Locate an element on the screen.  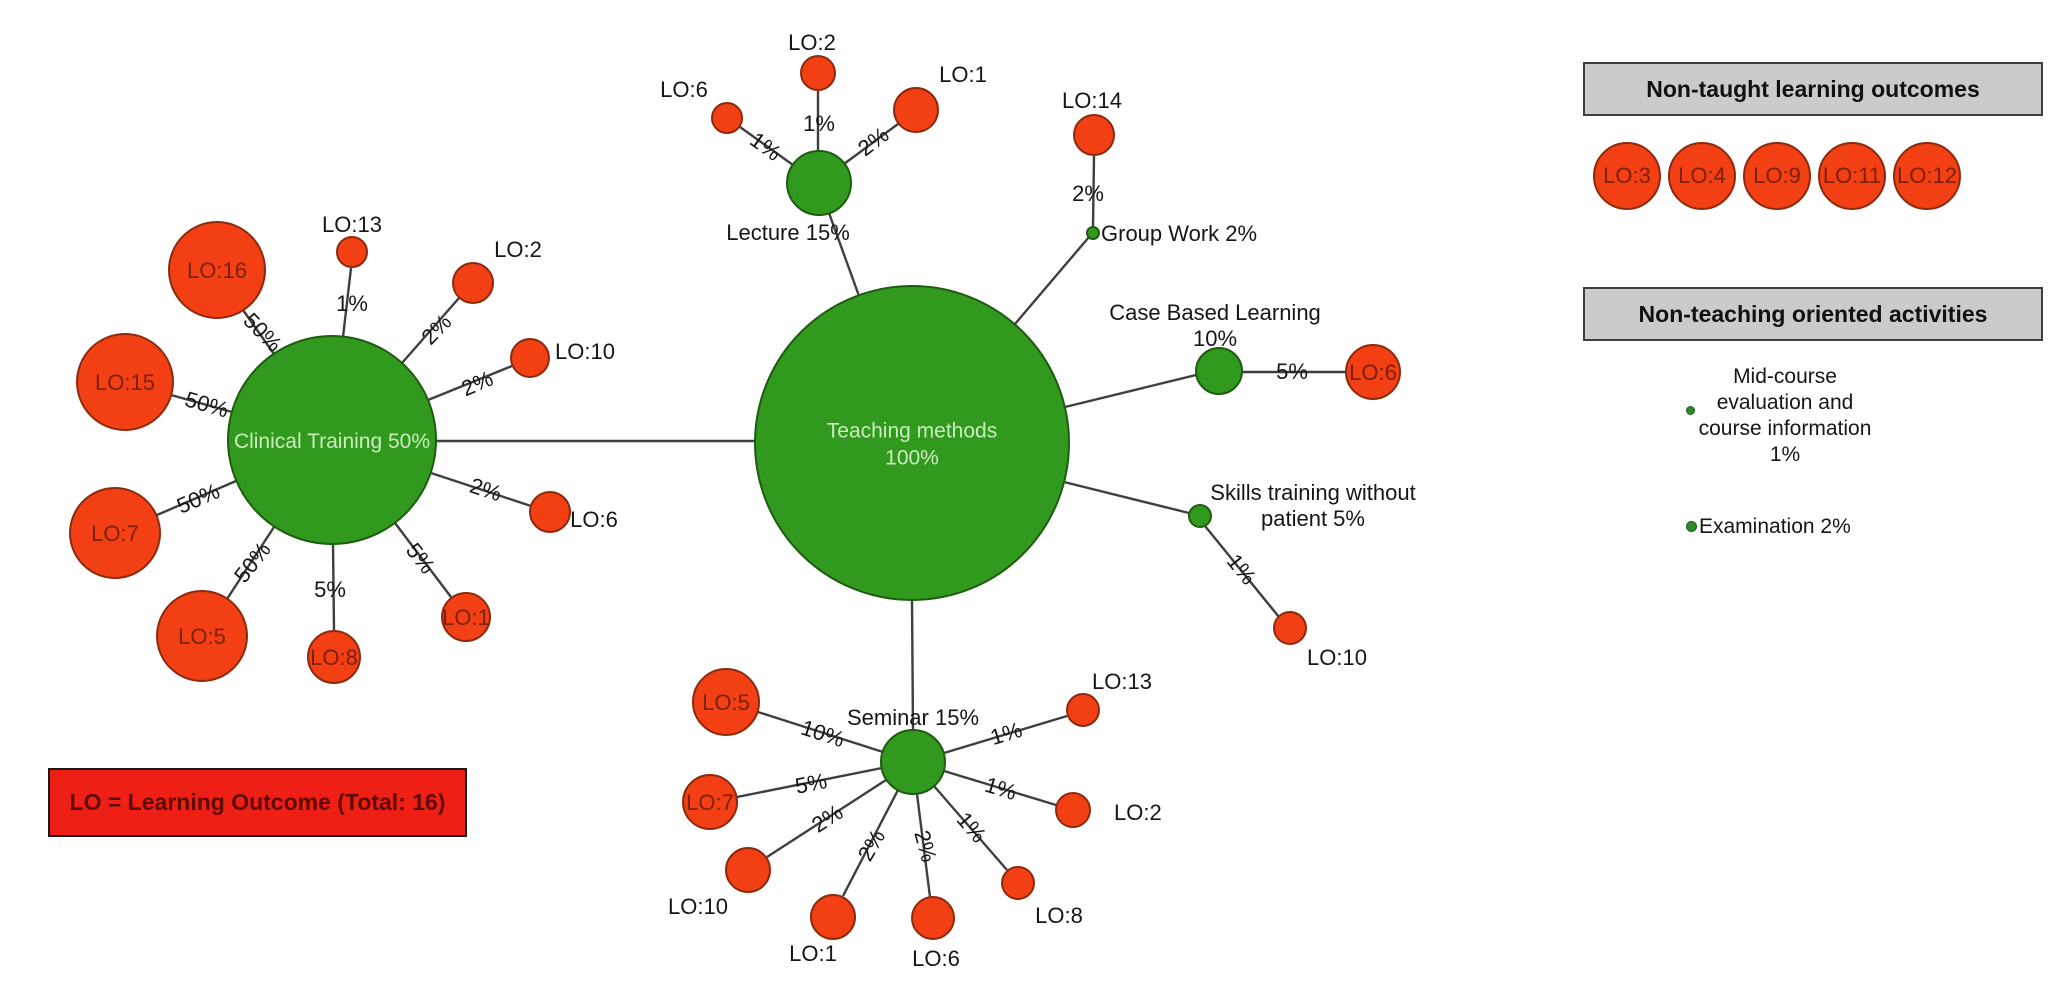
seminar-lo10-node is located at coordinates (748, 870).